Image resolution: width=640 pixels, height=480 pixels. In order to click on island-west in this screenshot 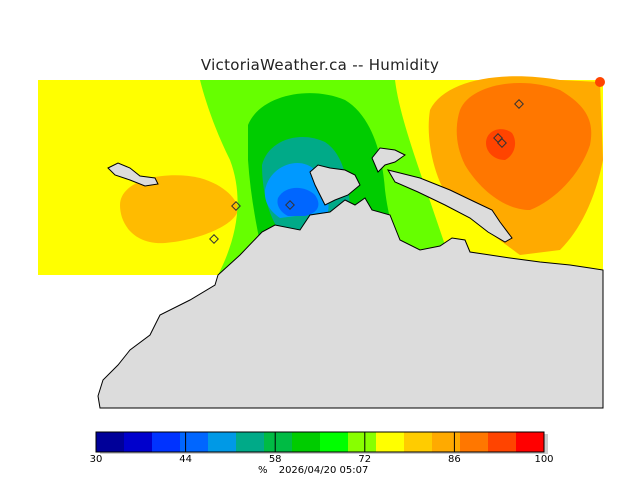, I will do `click(133, 174)`.